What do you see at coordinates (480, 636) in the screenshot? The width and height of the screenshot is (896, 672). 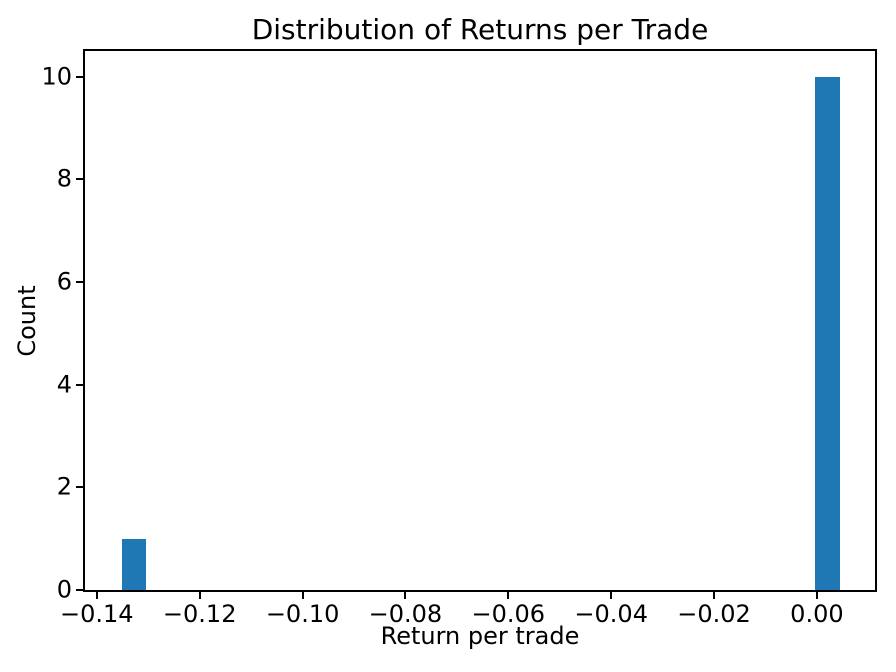 I see `x-axis-label: Return per trade` at bounding box center [480, 636].